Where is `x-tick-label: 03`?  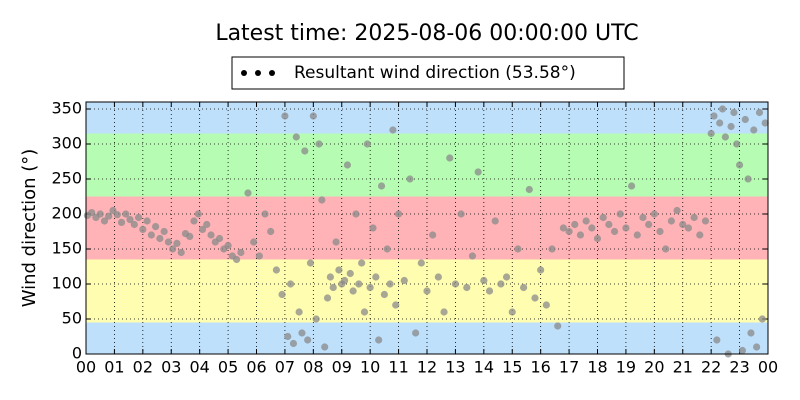 x-tick-label: 03 is located at coordinates (171, 367).